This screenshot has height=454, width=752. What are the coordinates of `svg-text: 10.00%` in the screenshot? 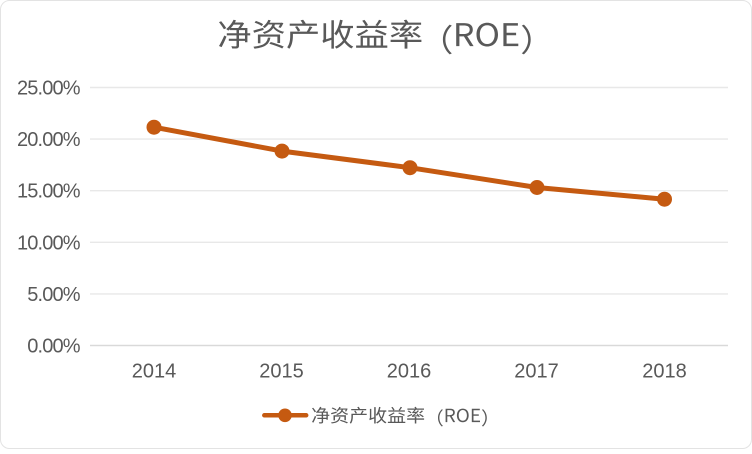 It's located at (49, 243).